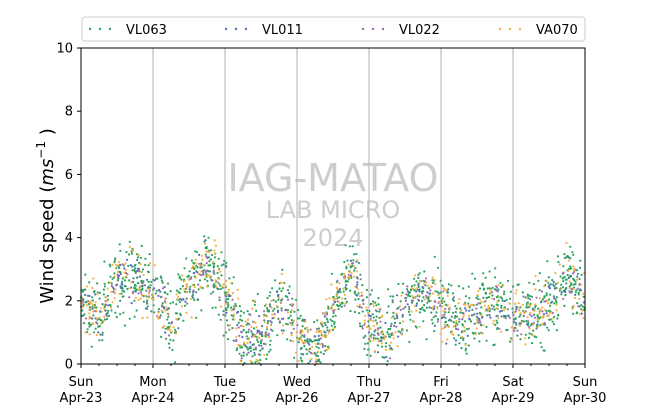  I want to click on x-tick-label-day: Mon, so click(152, 382).